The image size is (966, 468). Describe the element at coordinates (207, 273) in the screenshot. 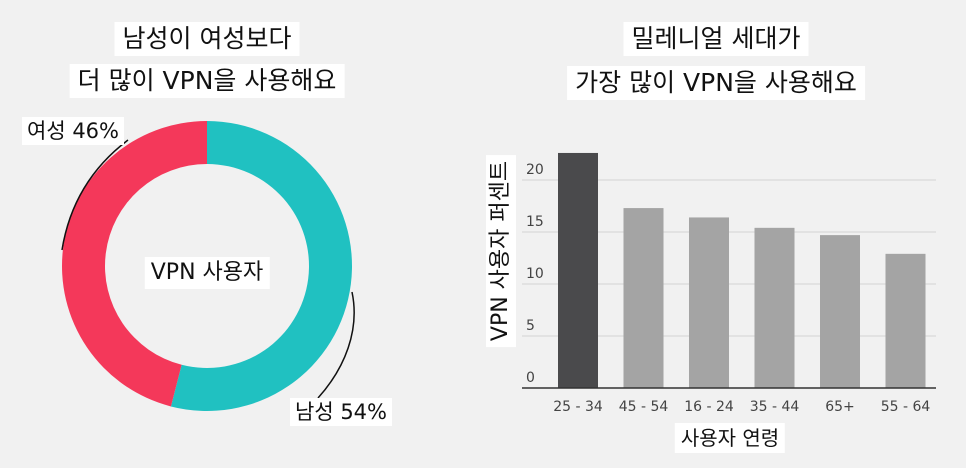

I see `donut-center-label: VPN 사용자` at that location.